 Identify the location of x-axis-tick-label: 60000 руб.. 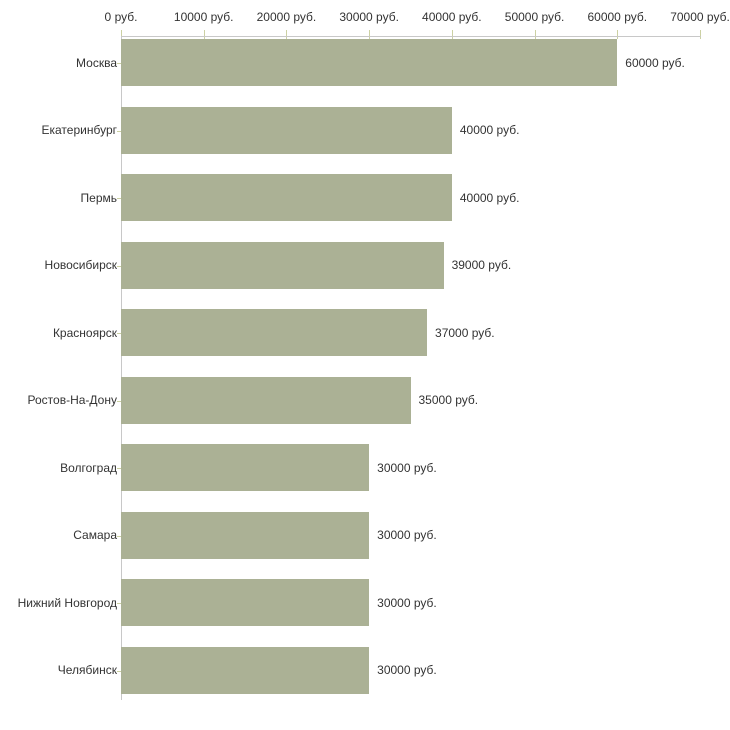
(617, 17).